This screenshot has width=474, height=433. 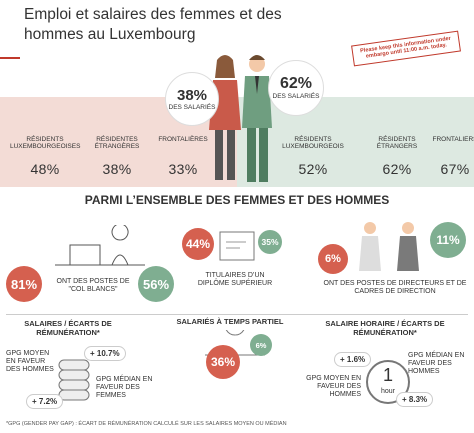 I want to click on salaries-mean-value: + 10.7%, so click(x=105, y=353).